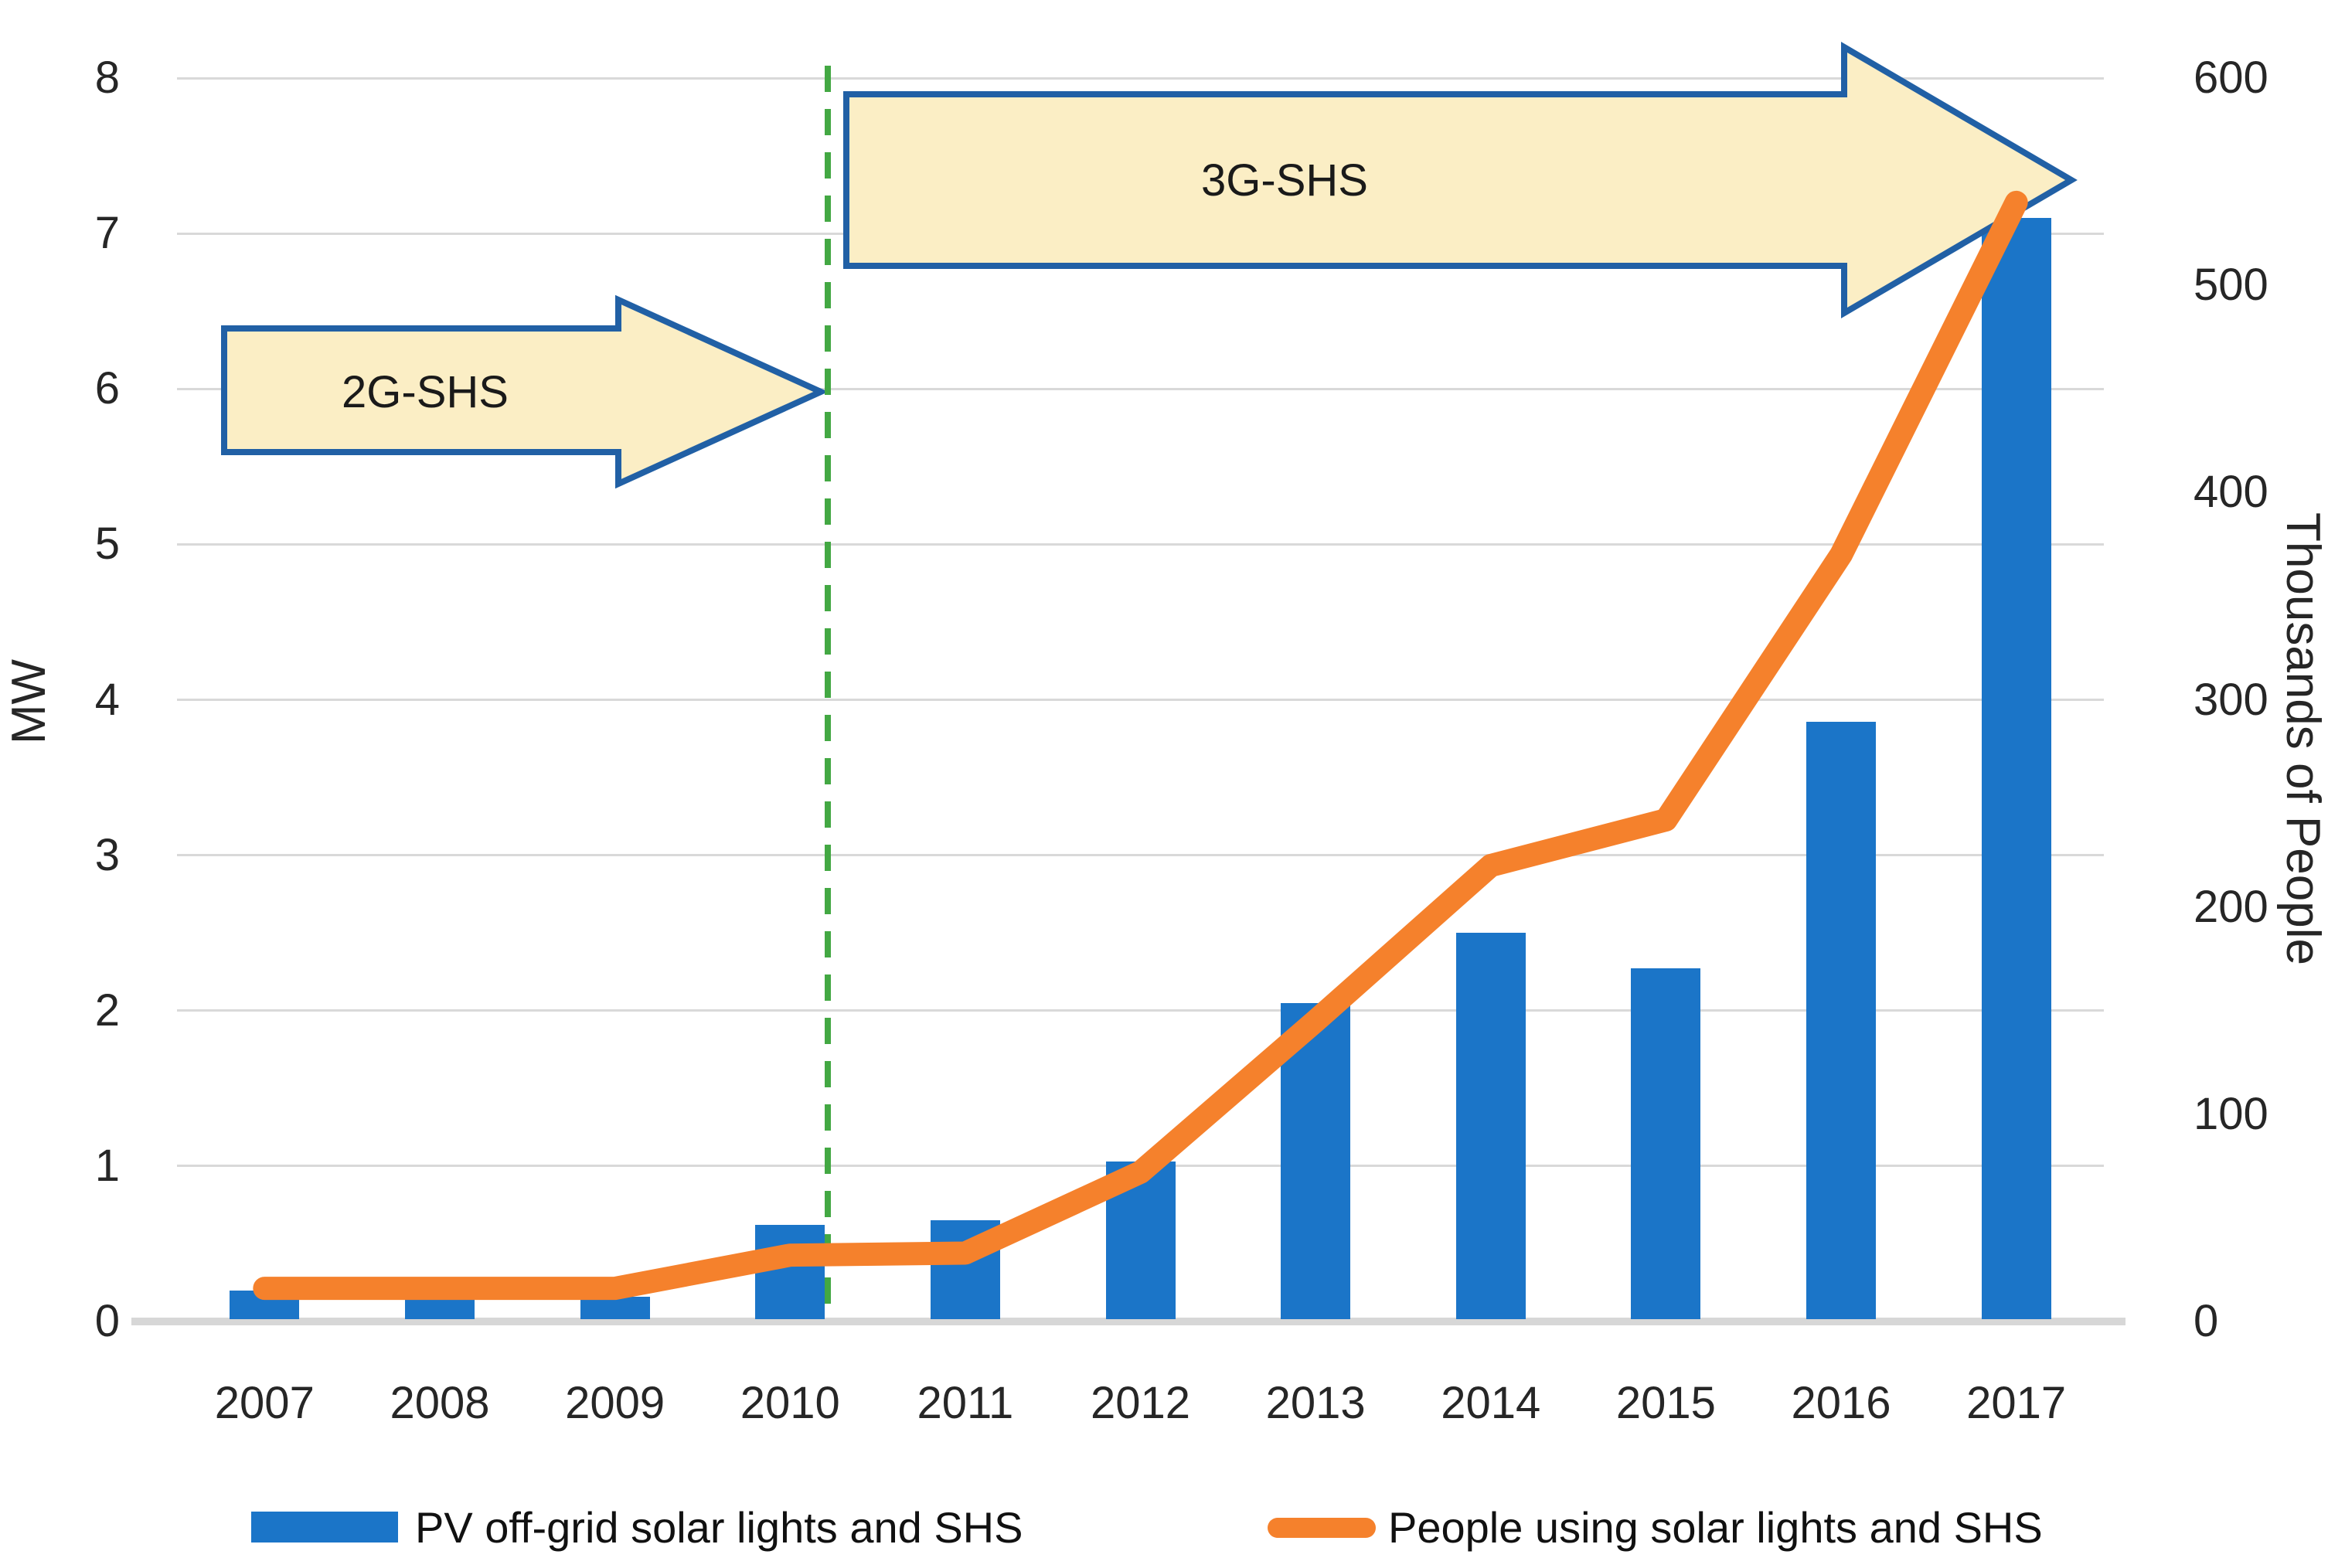  Describe the element at coordinates (107, 544) in the screenshot. I see `left-tick-5: 5` at that location.